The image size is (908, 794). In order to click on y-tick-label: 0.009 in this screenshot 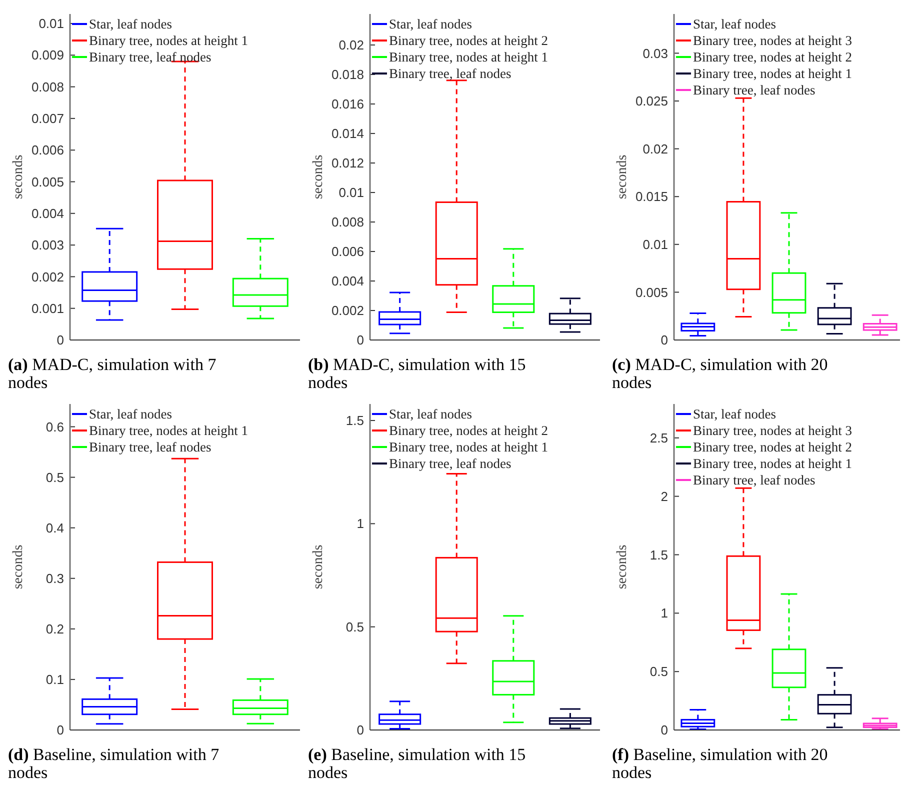, I will do `click(47, 55)`.